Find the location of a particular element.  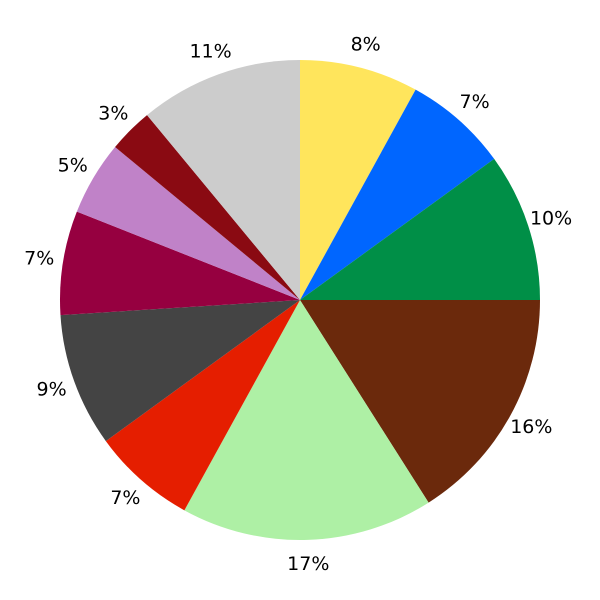

slice-label: 8% is located at coordinates (366, 44).